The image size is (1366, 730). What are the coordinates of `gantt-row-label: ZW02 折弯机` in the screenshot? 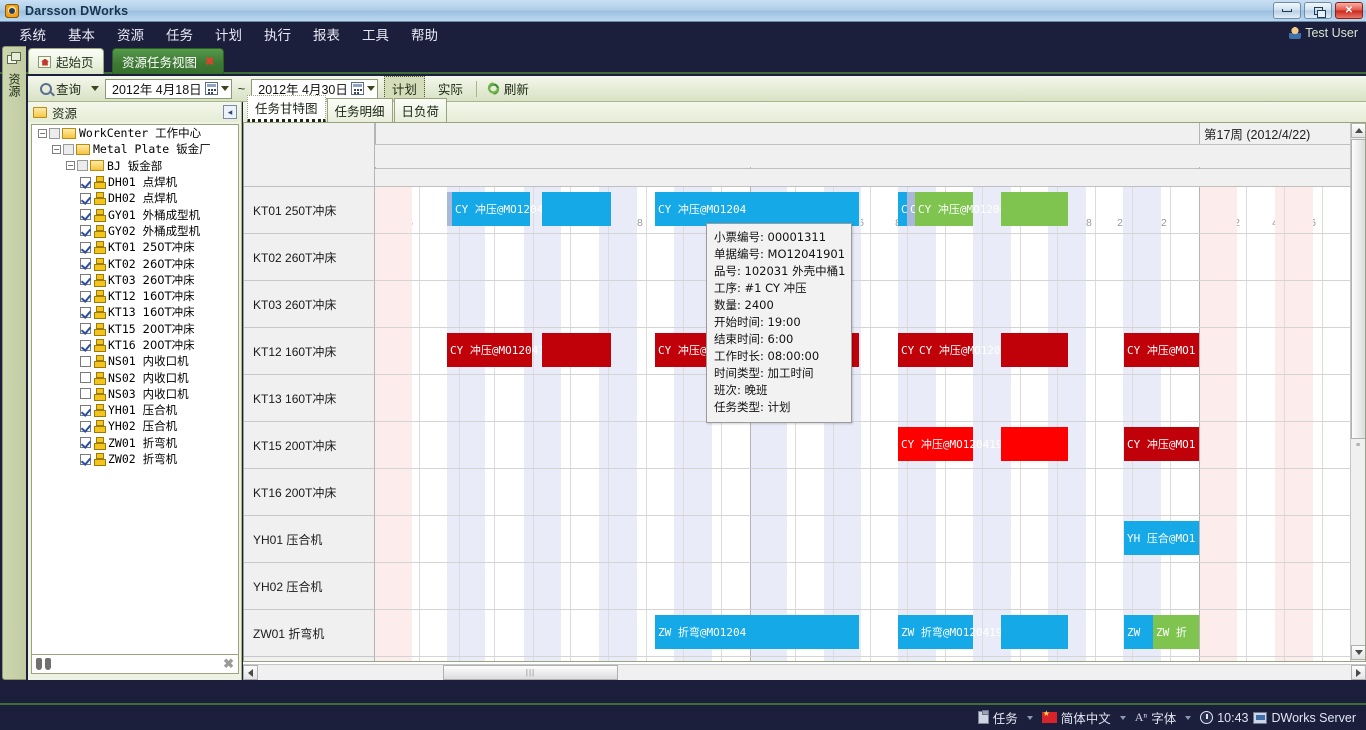 It's located at (309, 659).